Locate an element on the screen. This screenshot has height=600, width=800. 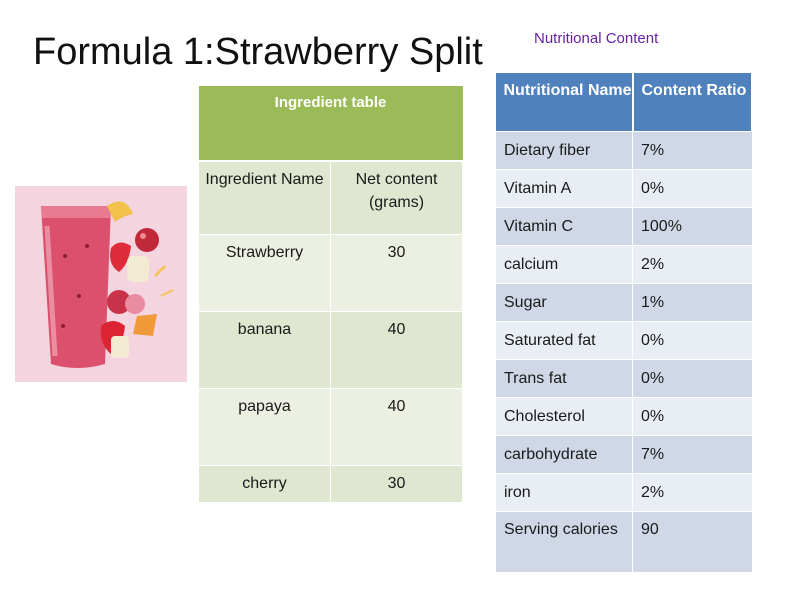
table-row: papaya 40 is located at coordinates (330, 427).